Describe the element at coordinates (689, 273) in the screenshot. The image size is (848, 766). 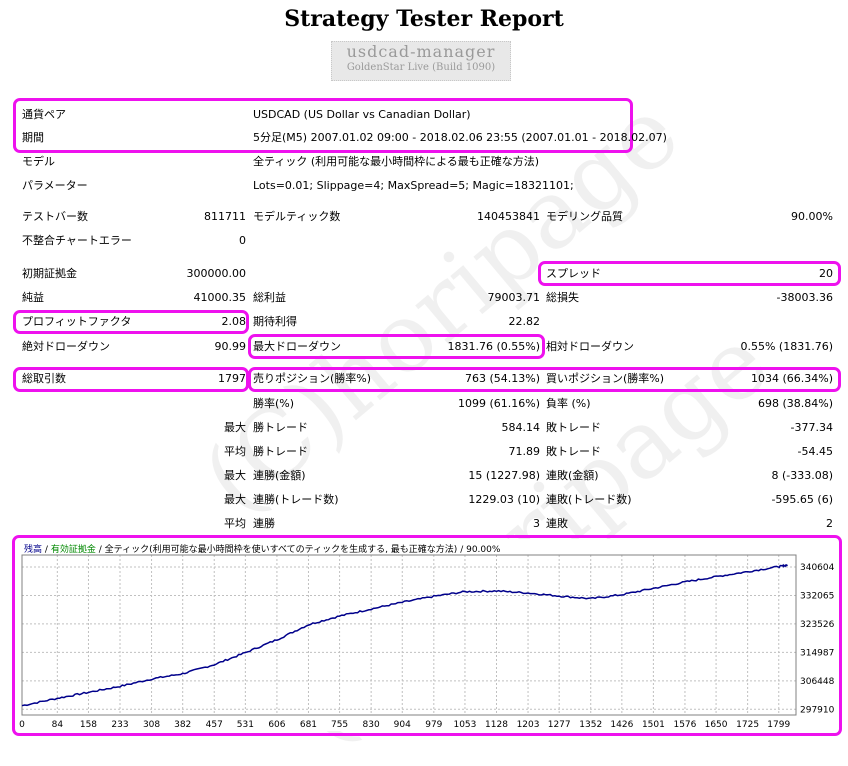
I see `highlight-spread` at that location.